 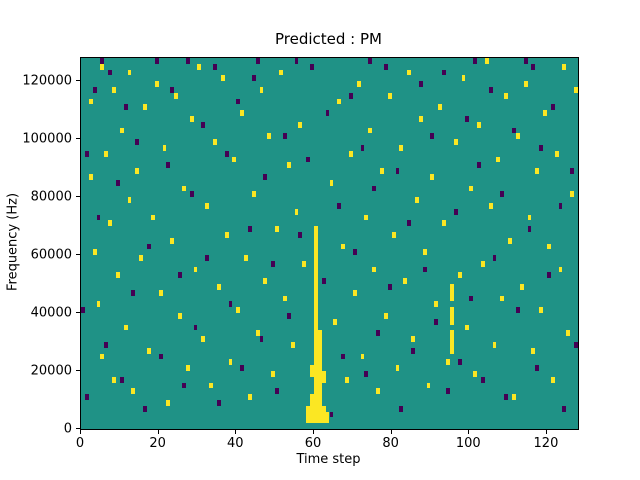 I want to click on y-tick-label: 0, so click(x=67, y=429).